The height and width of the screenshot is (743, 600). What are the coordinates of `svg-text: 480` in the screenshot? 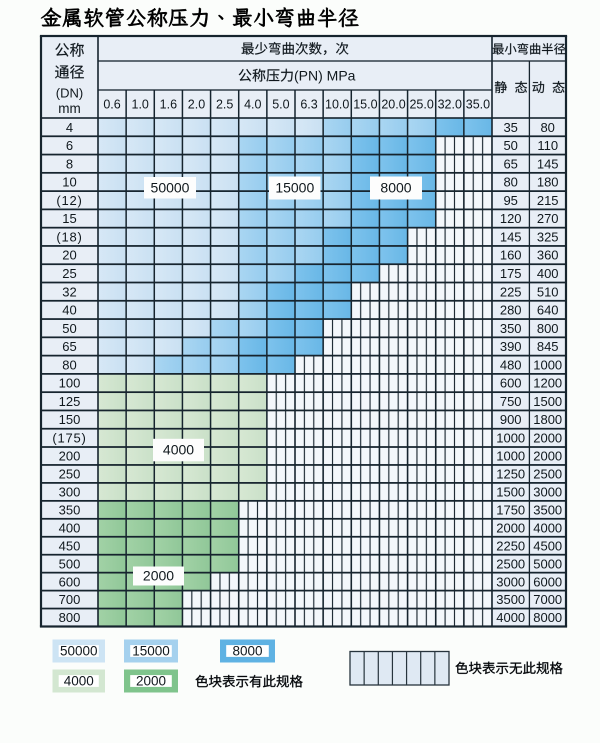 It's located at (511, 364).